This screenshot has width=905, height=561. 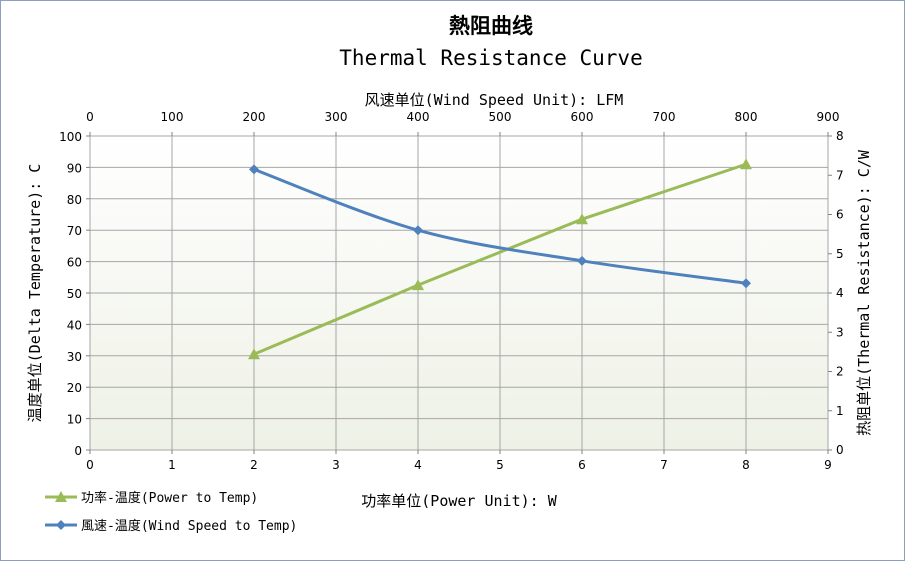 What do you see at coordinates (494, 100) in the screenshot?
I see `top-axis-title: 风速单位(Wind Speed Unit): LFM` at bounding box center [494, 100].